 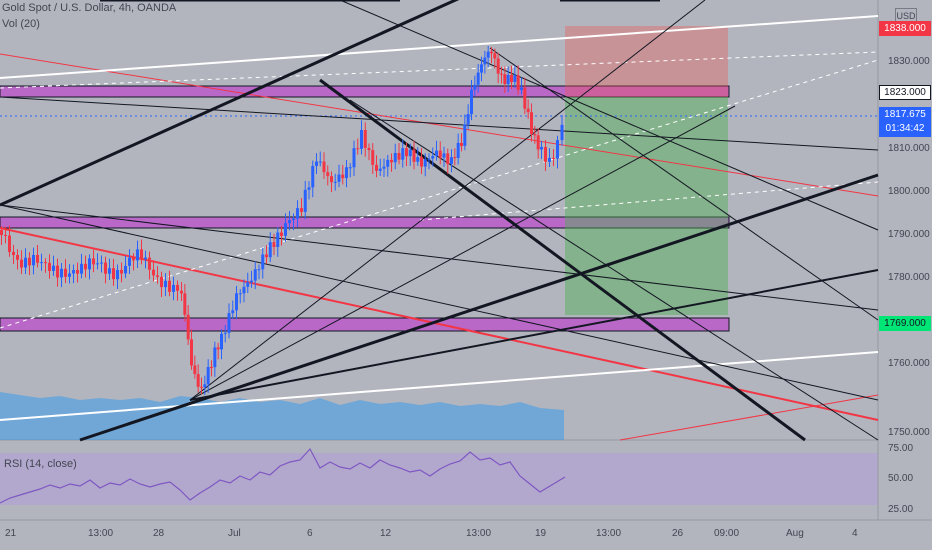 I want to click on price-tick: 1750.000, so click(x=909, y=432).